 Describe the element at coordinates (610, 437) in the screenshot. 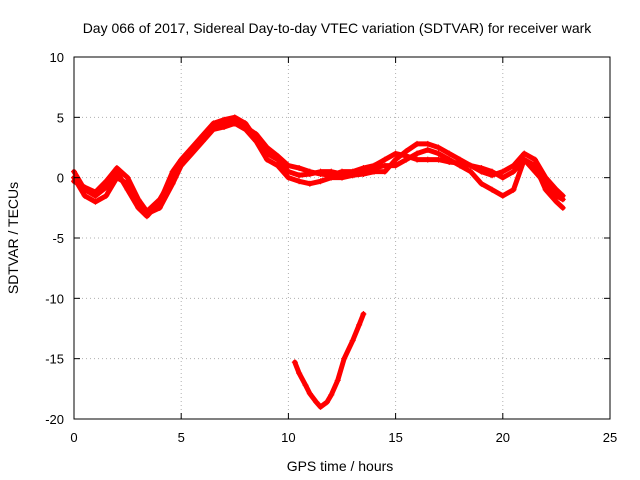

I see `x-tick-label: 25` at that location.